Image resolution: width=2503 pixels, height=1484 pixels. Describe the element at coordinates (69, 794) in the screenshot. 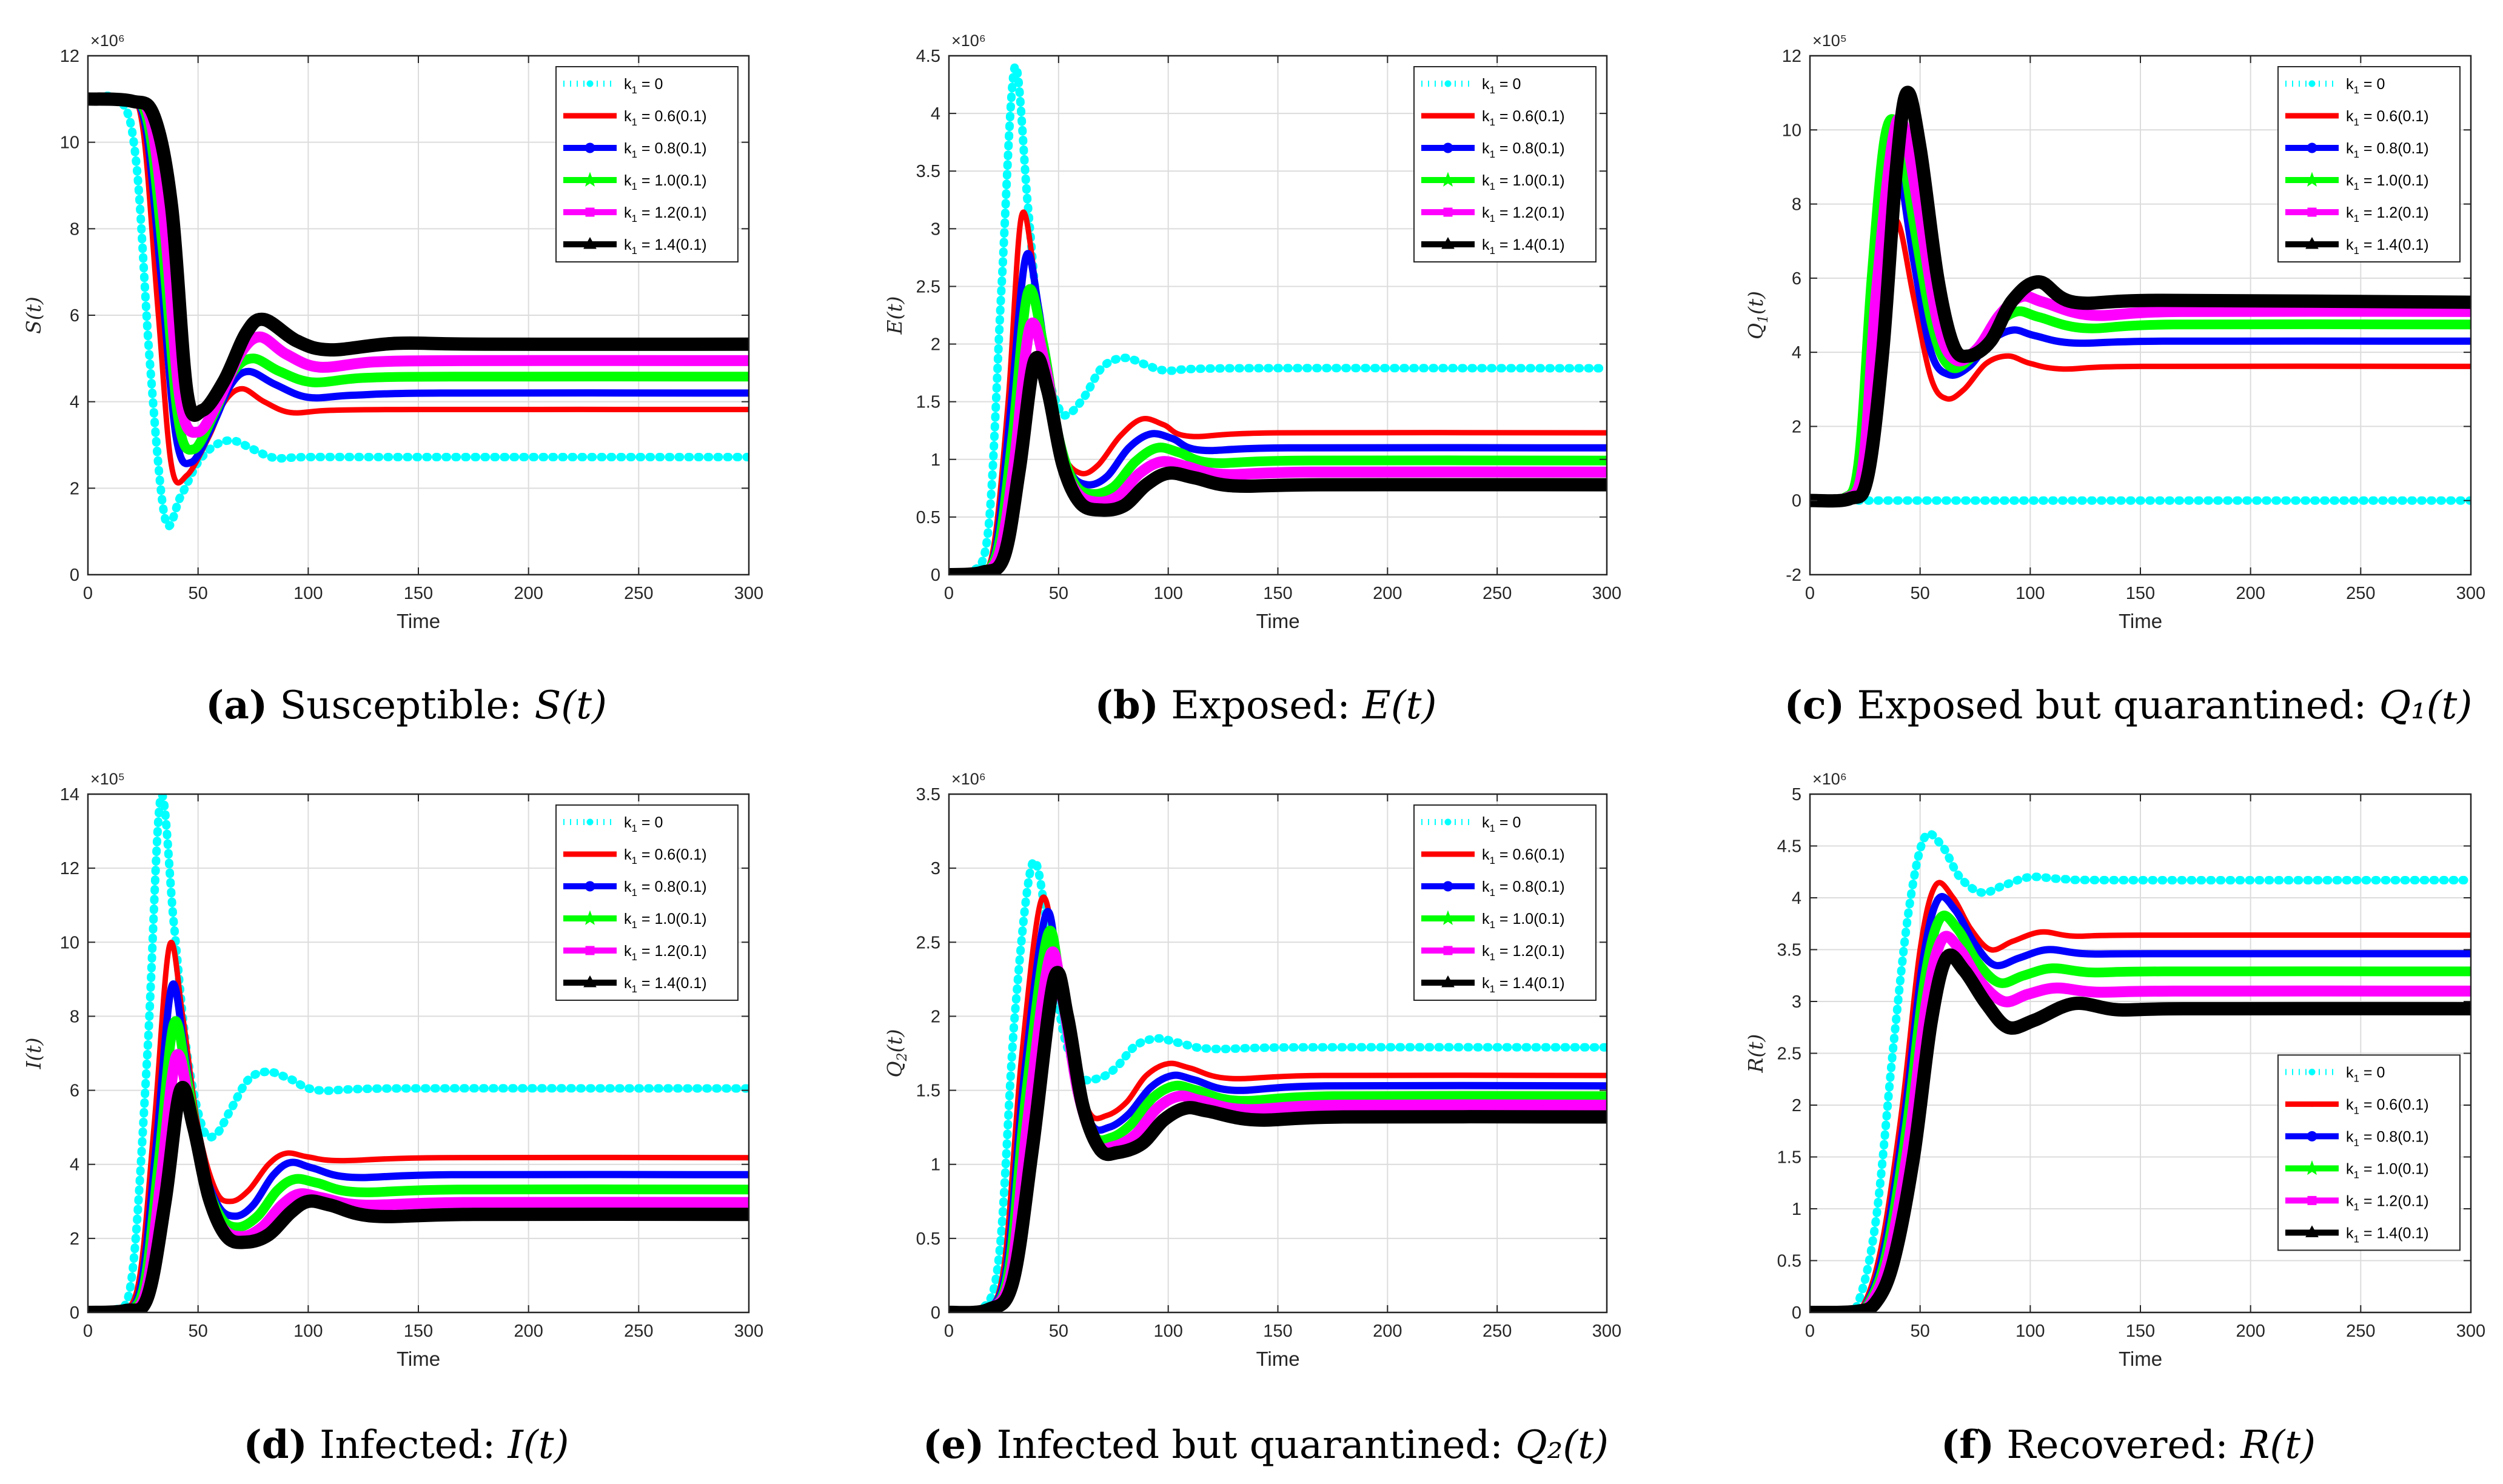

I see `y-tick-label: 14` at that location.